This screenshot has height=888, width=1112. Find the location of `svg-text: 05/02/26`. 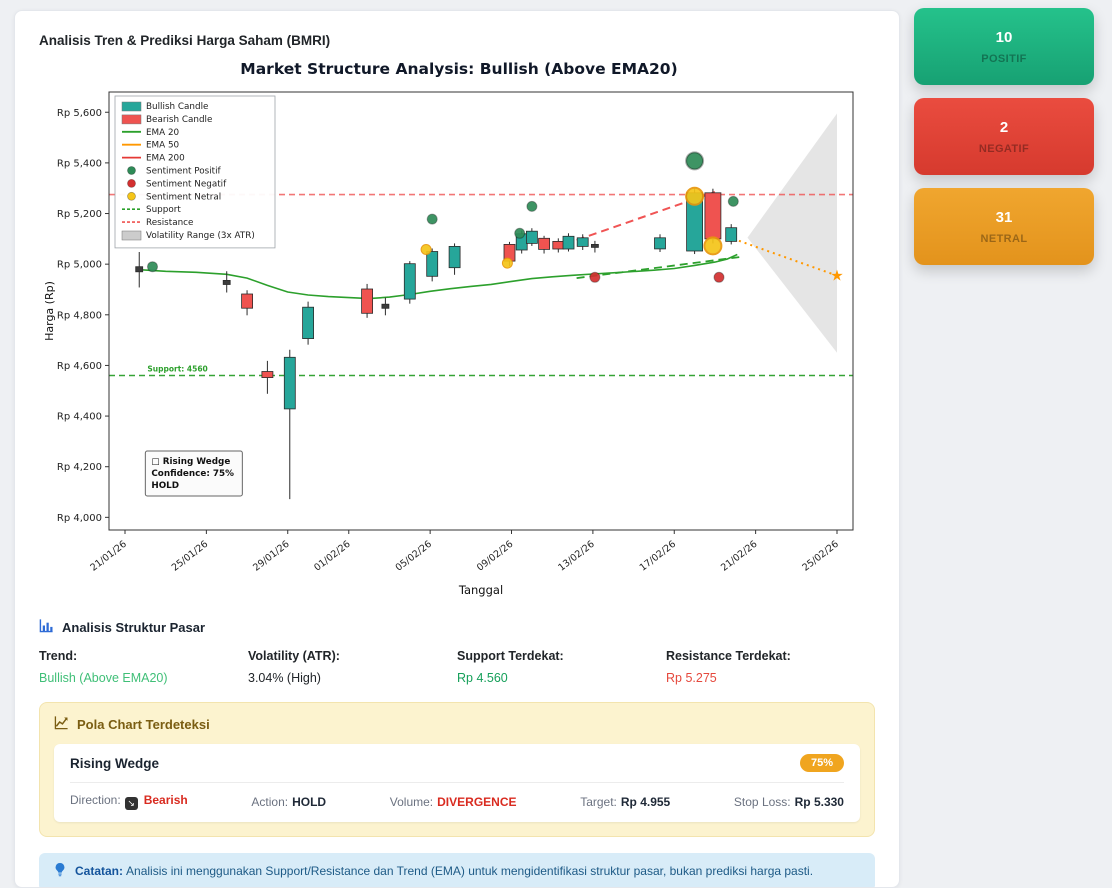

svg-text: 05/02/26 is located at coordinates (414, 556).